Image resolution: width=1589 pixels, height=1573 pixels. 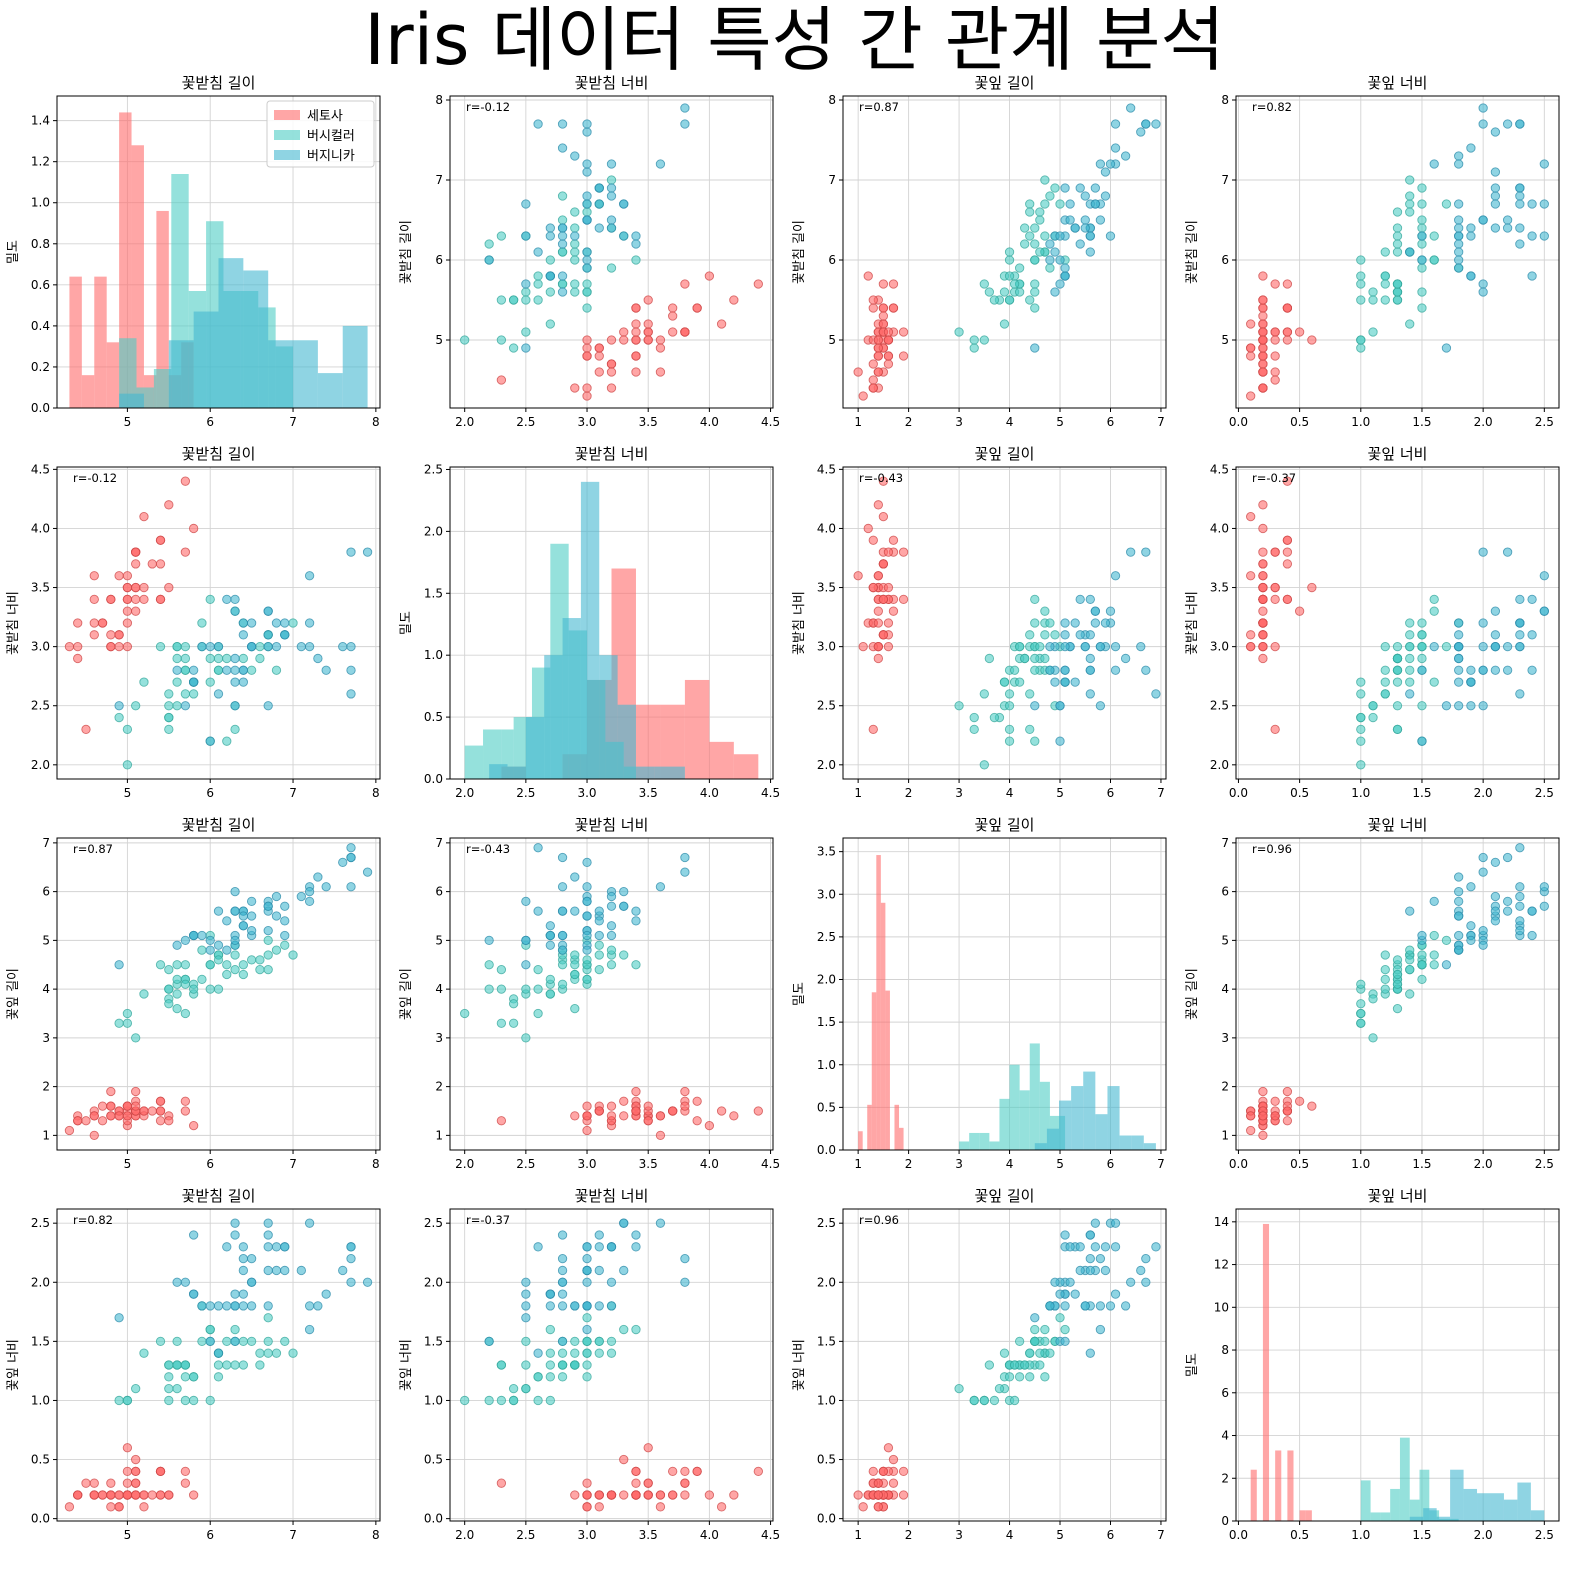 What do you see at coordinates (439, 1038) in the screenshot?
I see `y-tick-label: 3` at bounding box center [439, 1038].